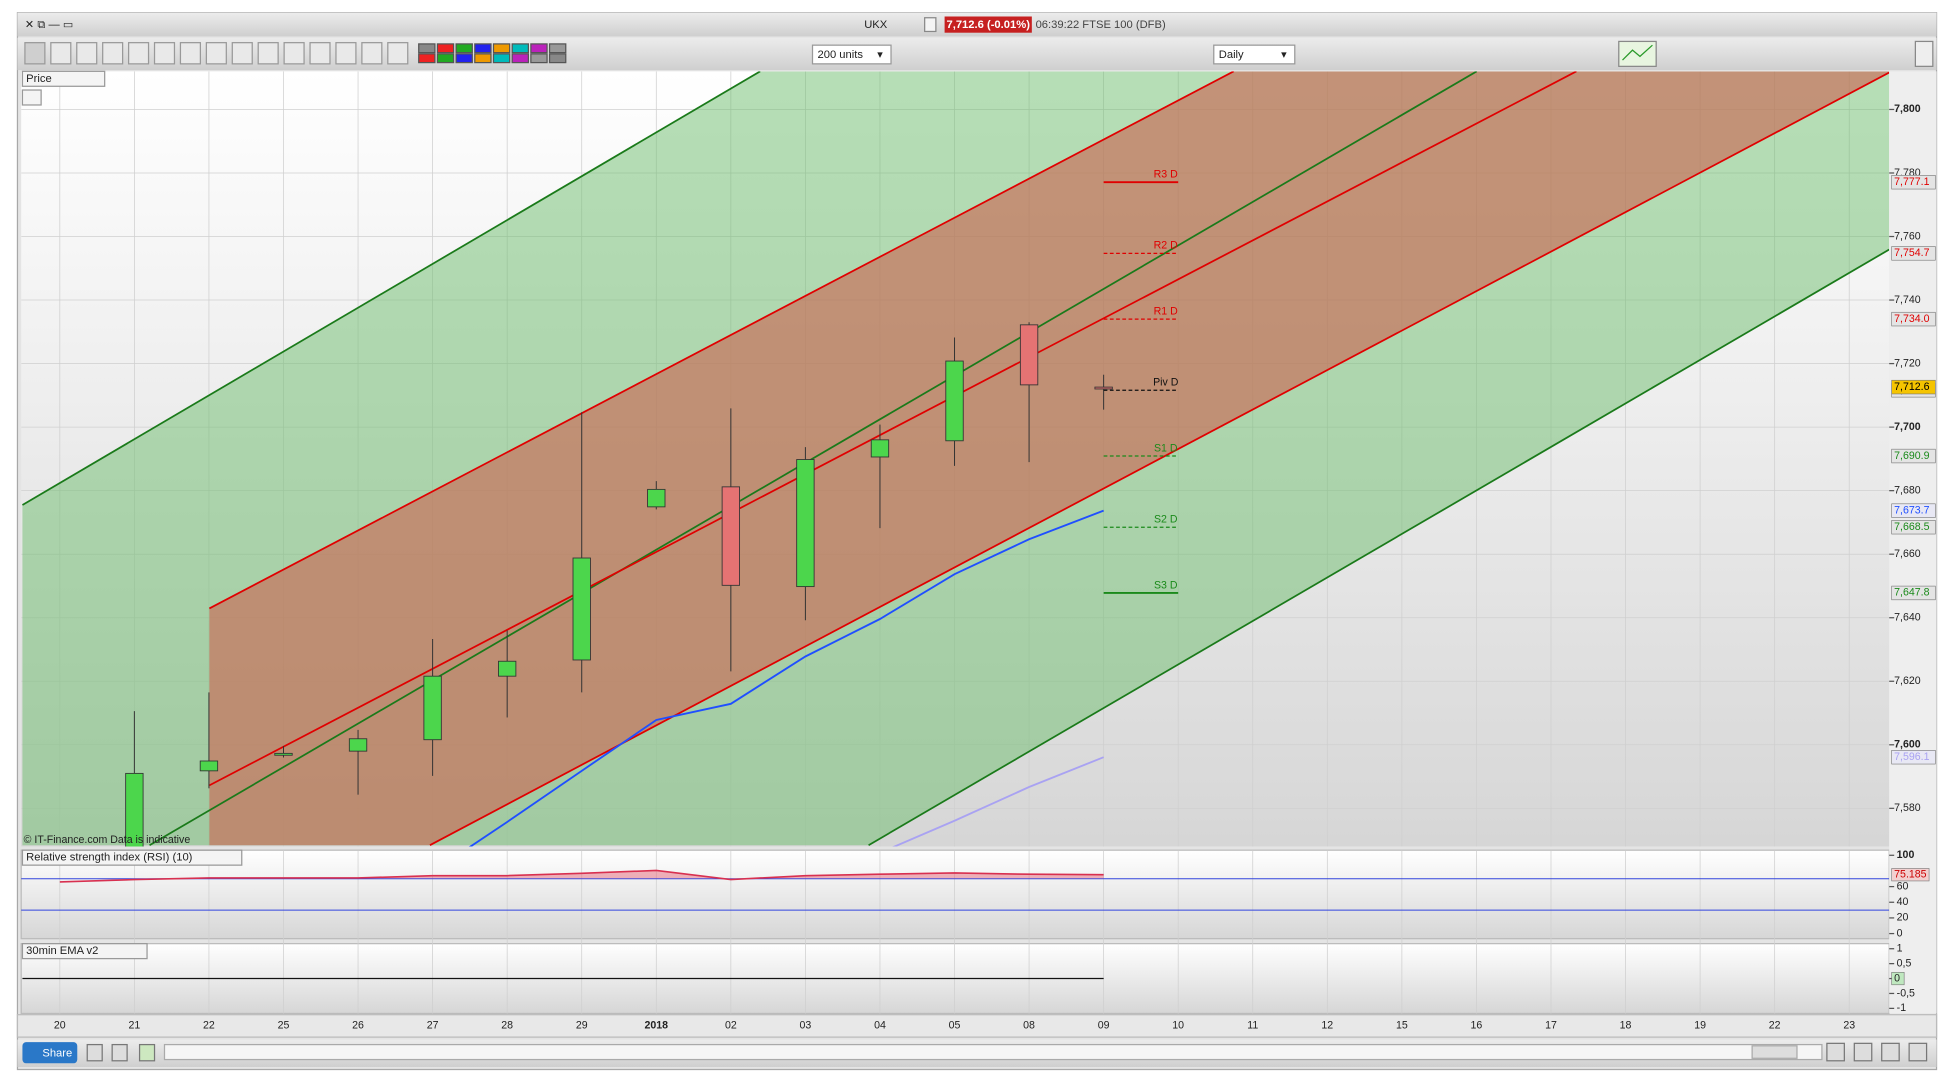 The height and width of the screenshot is (1091, 1954). What do you see at coordinates (1477, 1026) in the screenshot?
I see `x-tick-label: 16` at bounding box center [1477, 1026].